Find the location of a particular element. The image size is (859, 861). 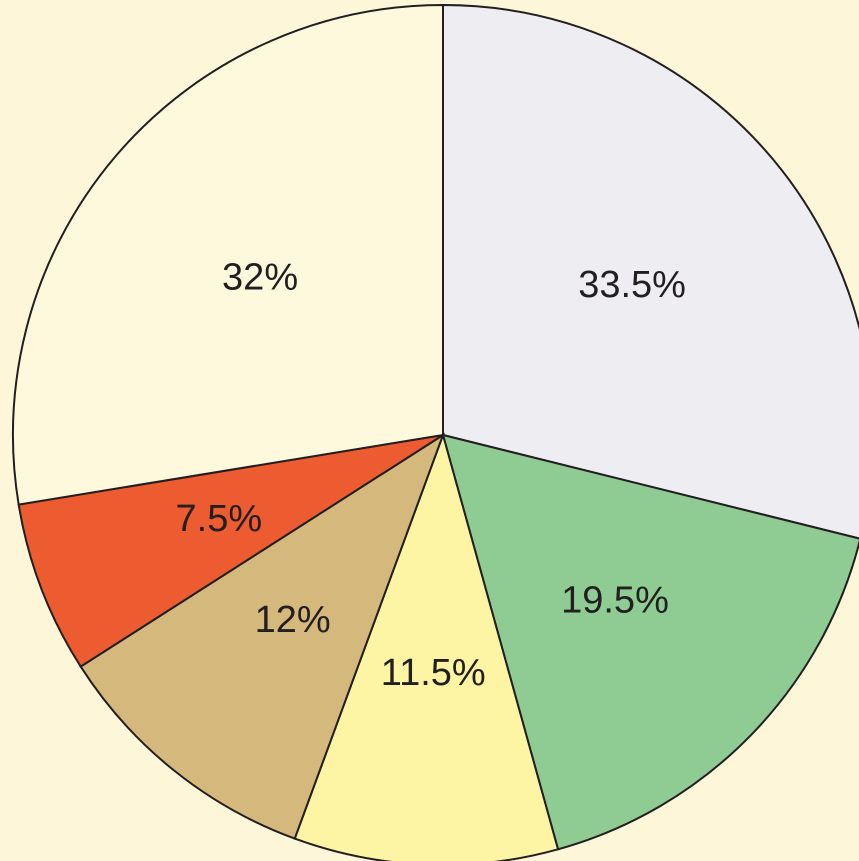

slice-label: 12% is located at coordinates (293, 620).